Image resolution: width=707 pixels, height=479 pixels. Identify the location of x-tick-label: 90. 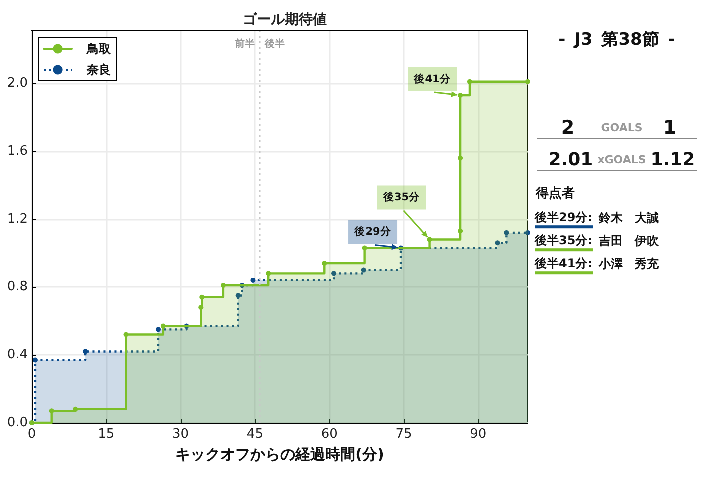
(478, 434).